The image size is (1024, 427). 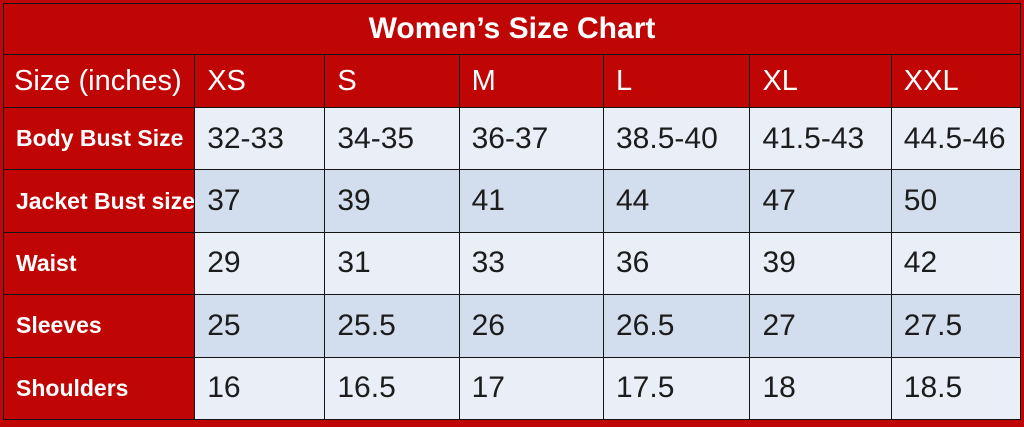 What do you see at coordinates (392, 138) in the screenshot?
I see `data-cell: 34-35` at bounding box center [392, 138].